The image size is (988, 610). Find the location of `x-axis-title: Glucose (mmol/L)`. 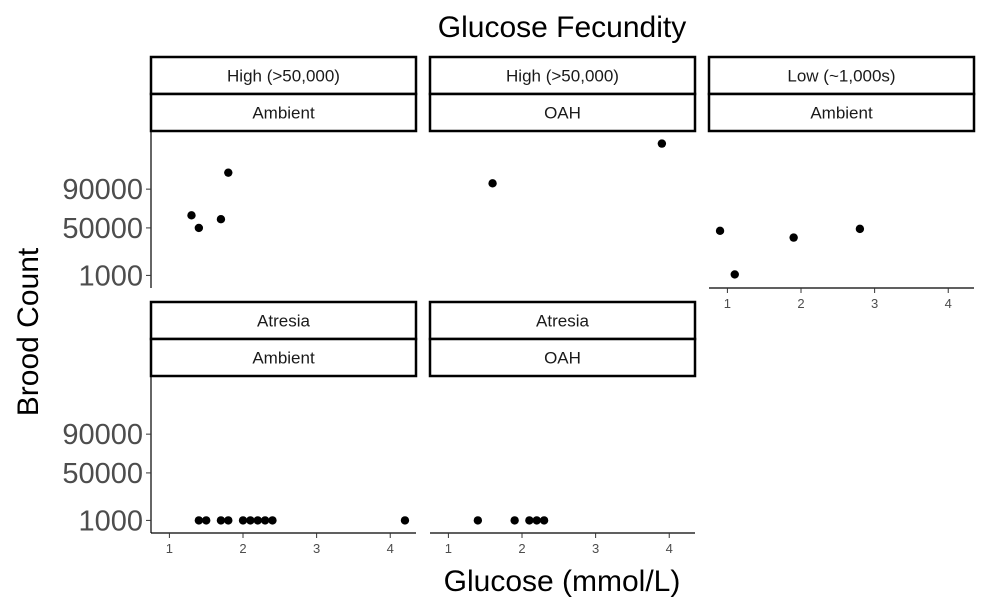

x-axis-title: Glucose (mmol/L) is located at coordinates (562, 581).